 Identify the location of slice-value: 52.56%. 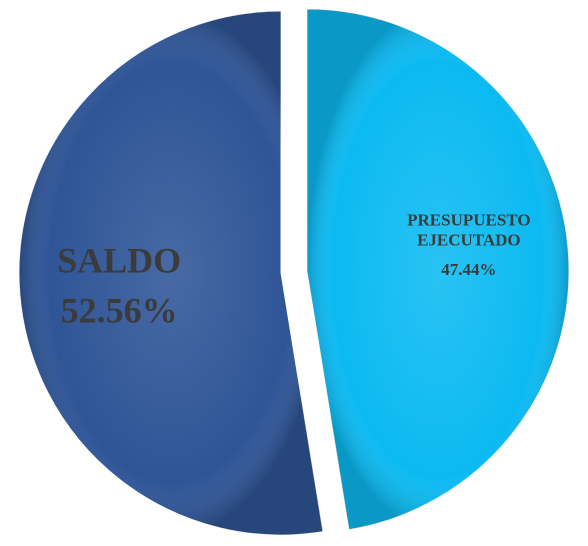
(119, 310).